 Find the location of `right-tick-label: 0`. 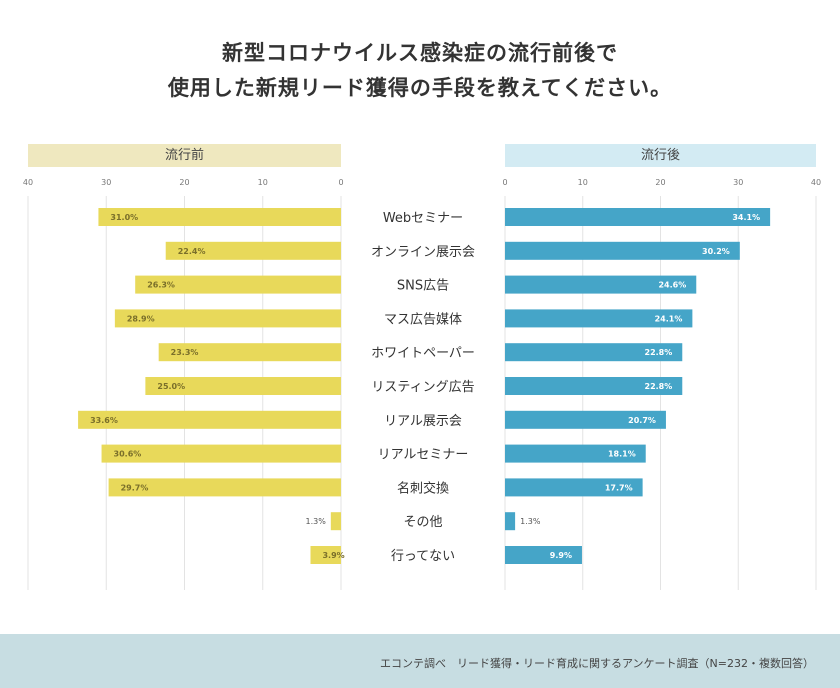

right-tick-label: 0 is located at coordinates (504, 182).